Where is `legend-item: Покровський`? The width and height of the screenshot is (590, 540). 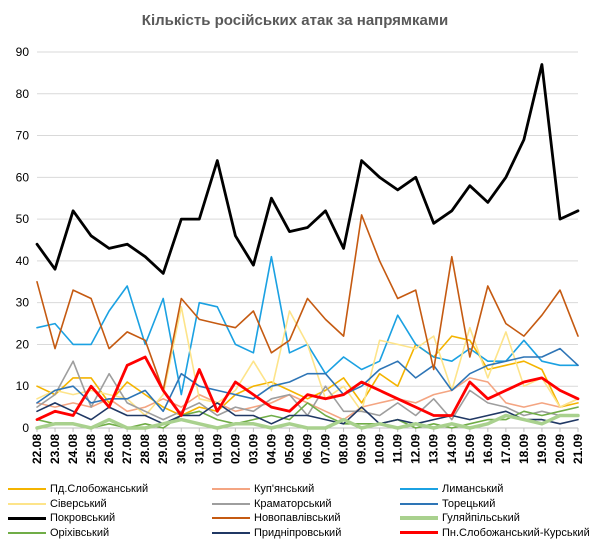
legend-item: Покровський is located at coordinates (61, 518).